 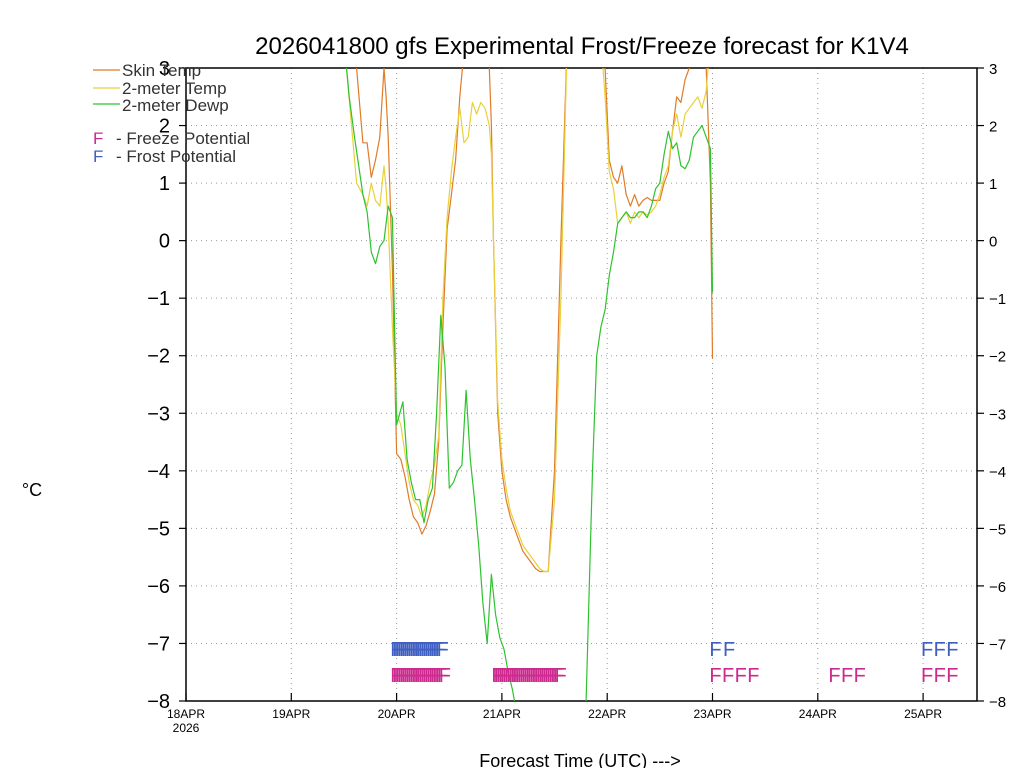 What do you see at coordinates (164, 242) in the screenshot?
I see `y-tick-label-left: 0` at bounding box center [164, 242].